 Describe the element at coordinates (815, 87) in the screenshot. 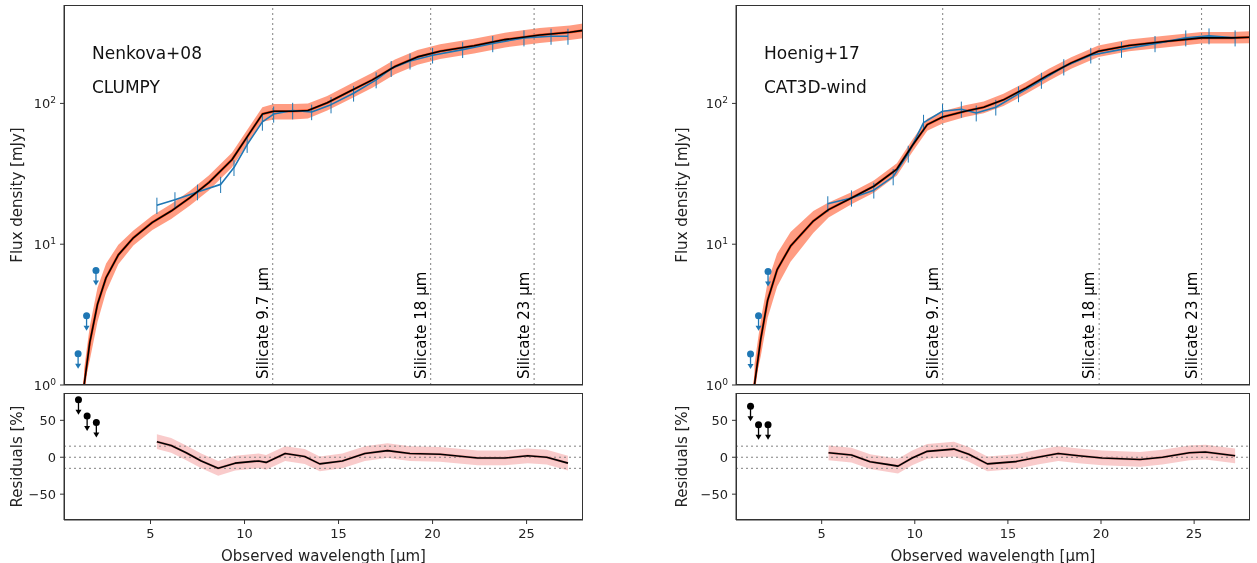

I see `annotation: CAT3D-wind` at that location.